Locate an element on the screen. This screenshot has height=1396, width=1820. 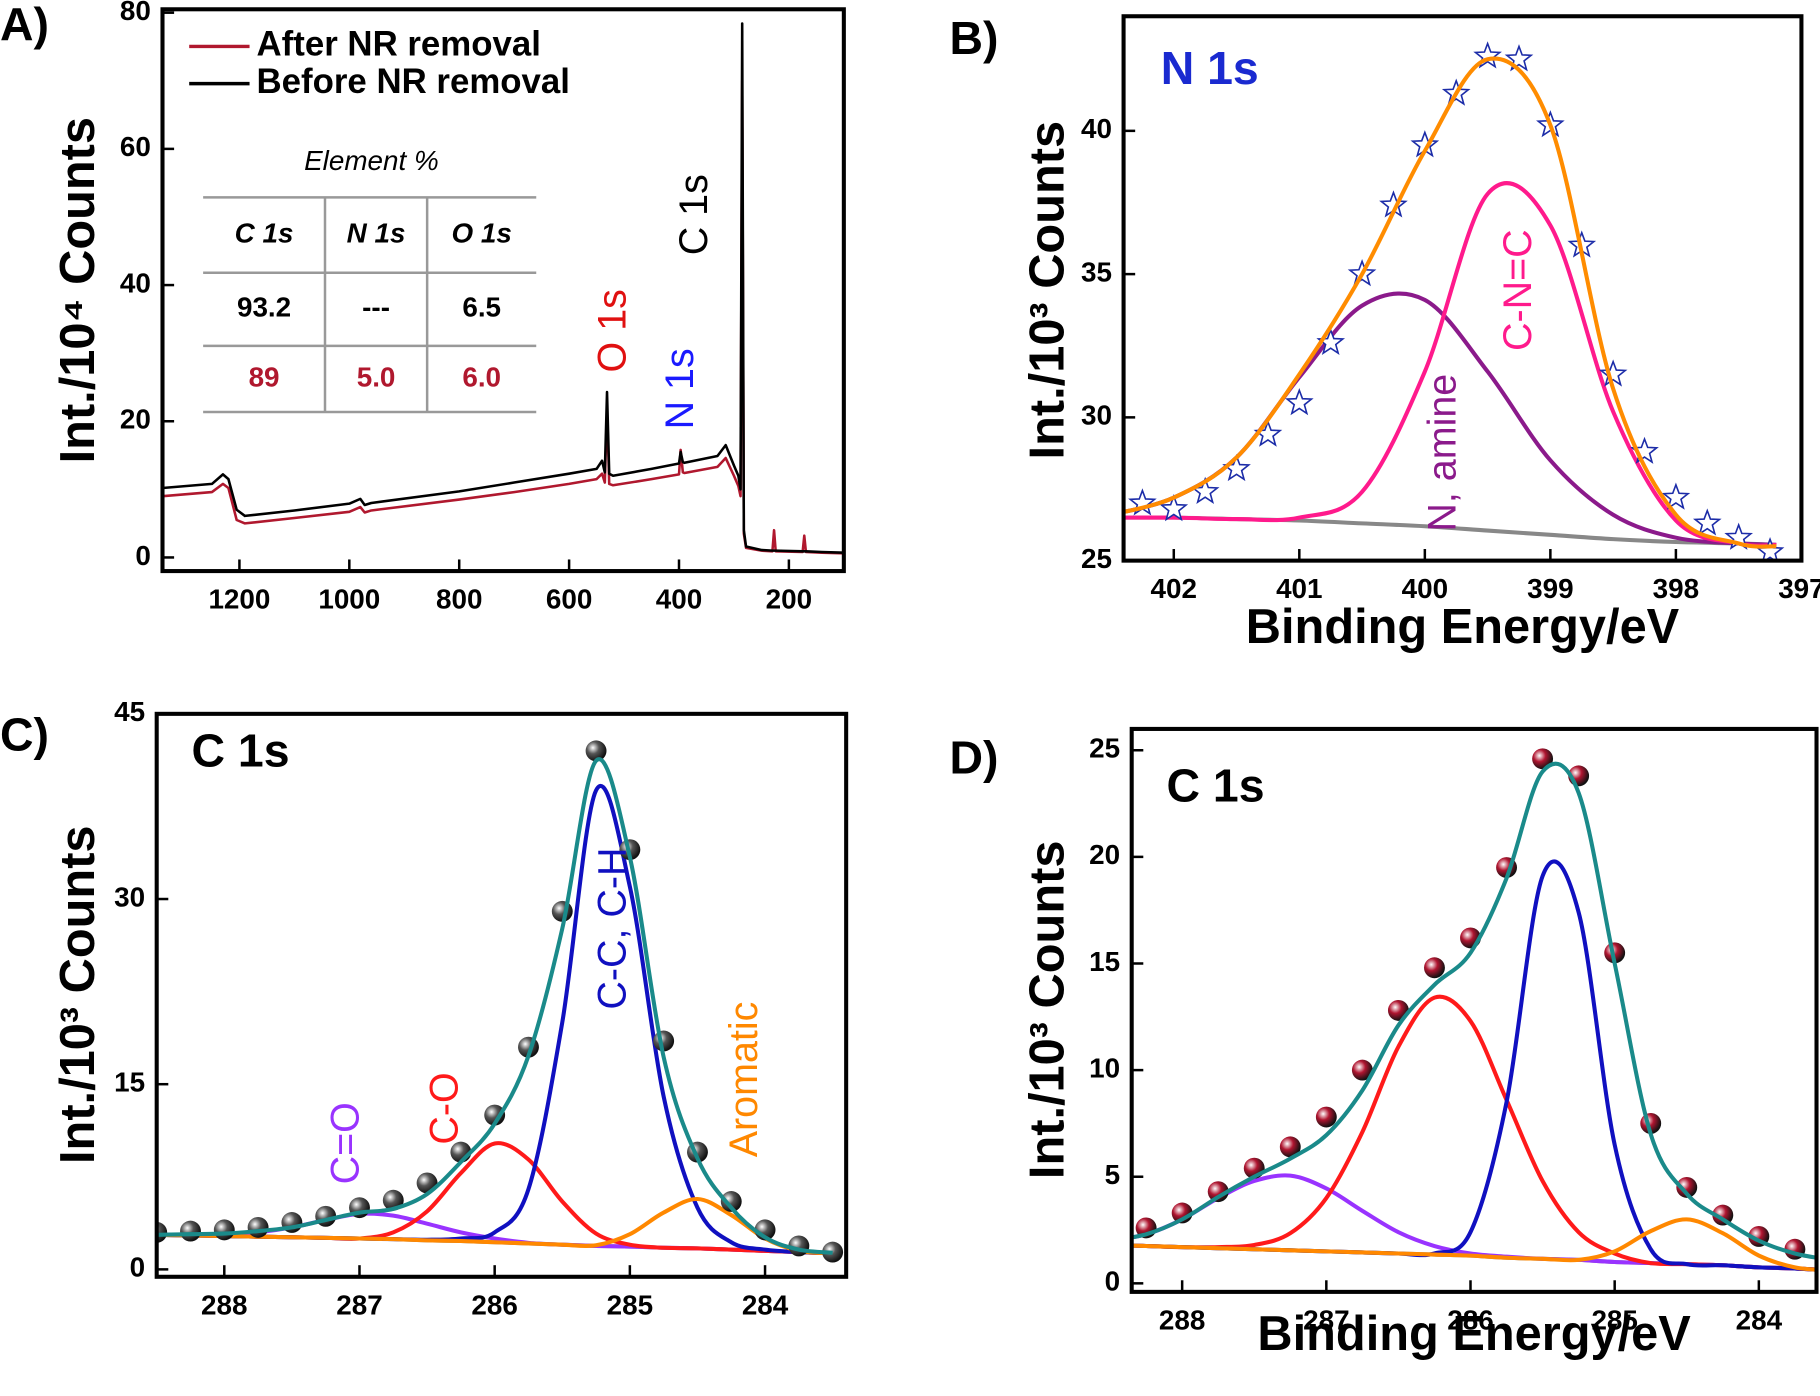
y-tick-label: 45 is located at coordinates (129, 711).